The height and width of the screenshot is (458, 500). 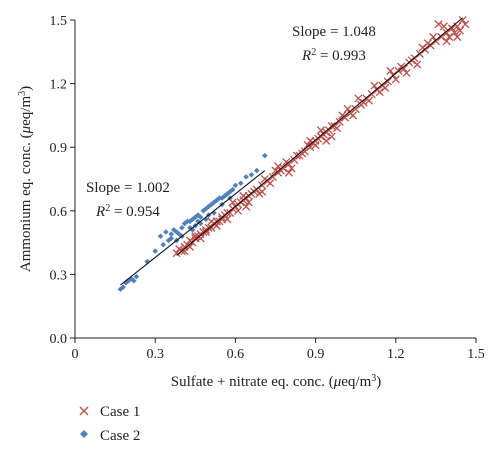 I want to click on y-axis-title: Ammonium eq. conc. (μeq/m3), so click(x=26, y=179).